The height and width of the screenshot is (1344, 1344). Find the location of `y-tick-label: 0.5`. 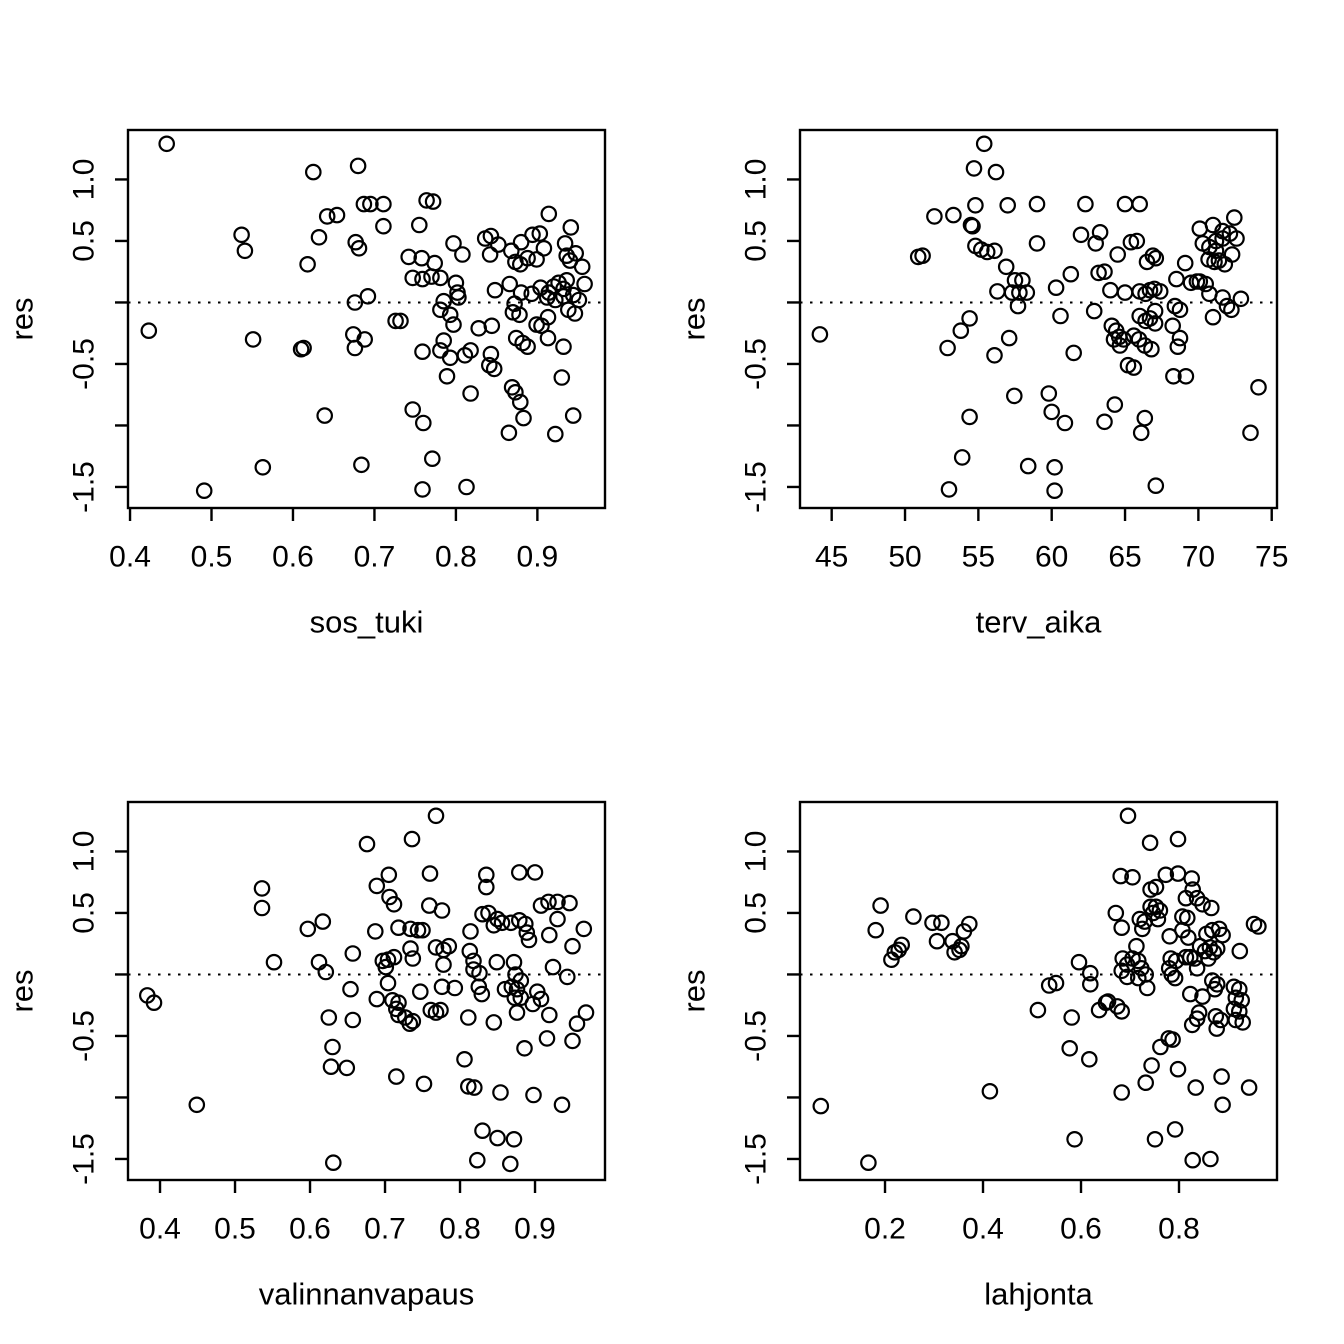

y-tick-label: 0.5 is located at coordinates (84, 913).